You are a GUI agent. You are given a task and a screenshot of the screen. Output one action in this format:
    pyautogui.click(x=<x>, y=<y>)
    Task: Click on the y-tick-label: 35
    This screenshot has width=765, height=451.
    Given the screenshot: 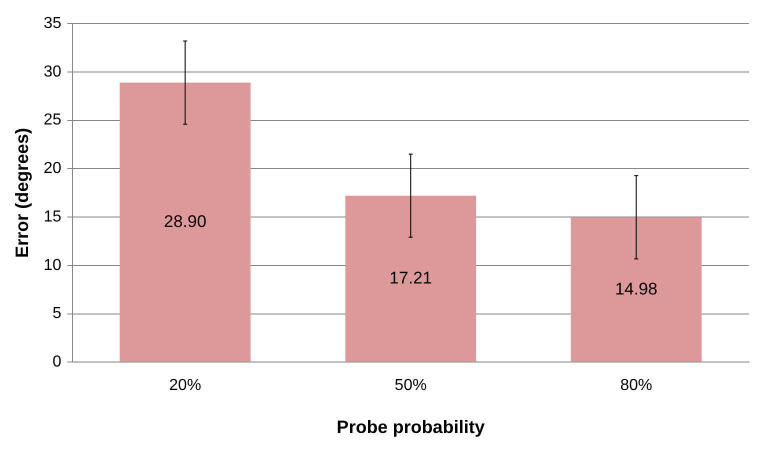 What is the action you would take?
    pyautogui.click(x=53, y=23)
    